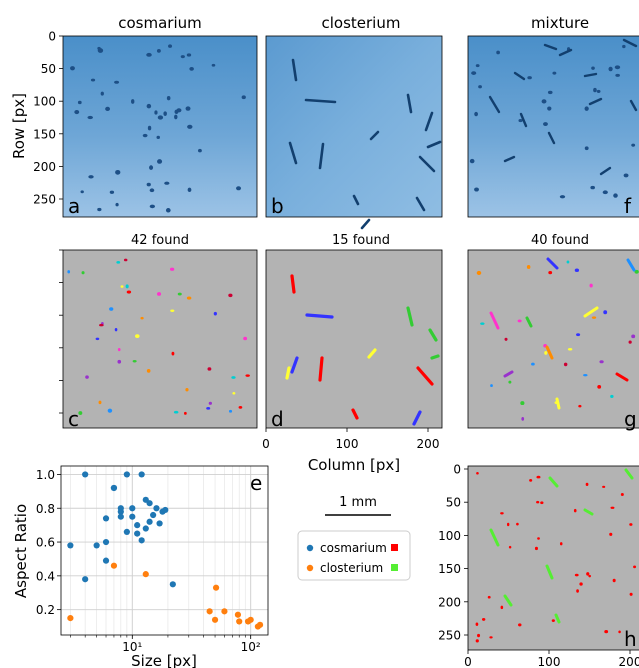 The height and width of the screenshot is (668, 639). What do you see at coordinates (354, 126) in the screenshot?
I see `panel-b-image` at bounding box center [354, 126].